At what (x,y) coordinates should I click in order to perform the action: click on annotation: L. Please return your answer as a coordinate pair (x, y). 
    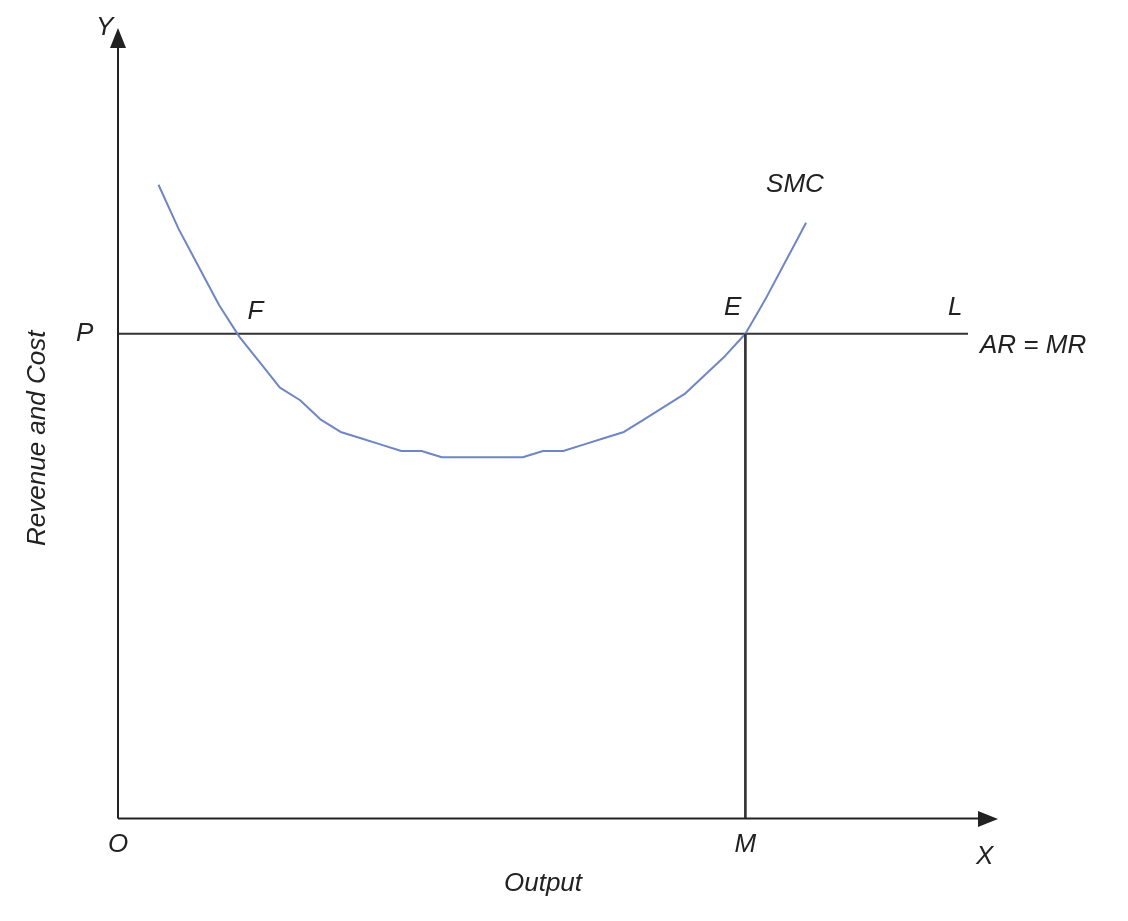
    Looking at the image, I should click on (955, 305).